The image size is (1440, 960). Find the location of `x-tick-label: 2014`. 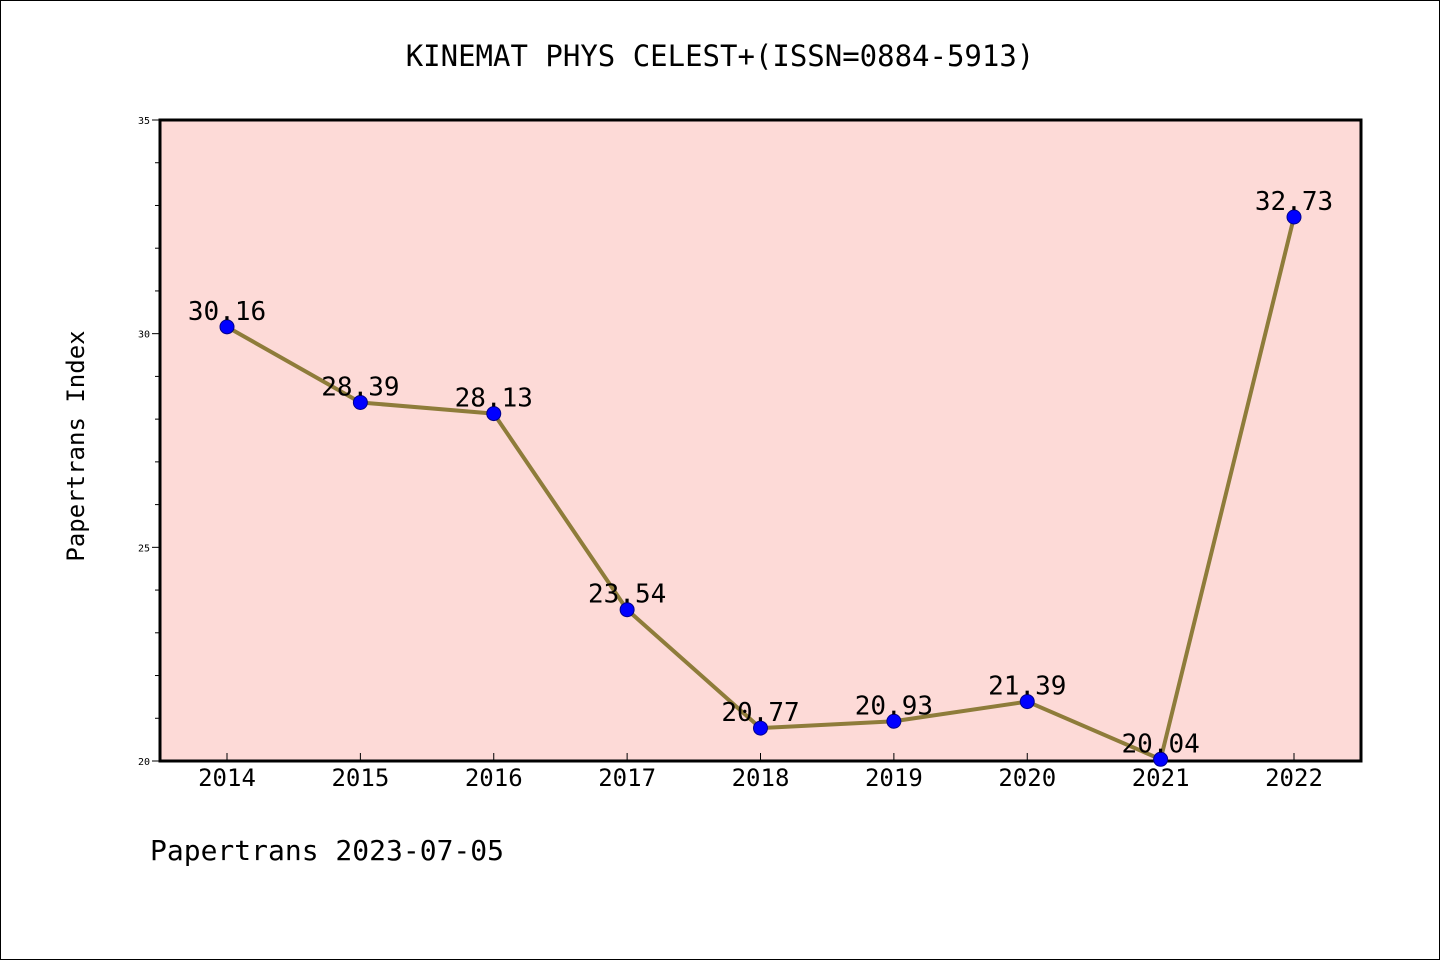

x-tick-label: 2014 is located at coordinates (227, 778).